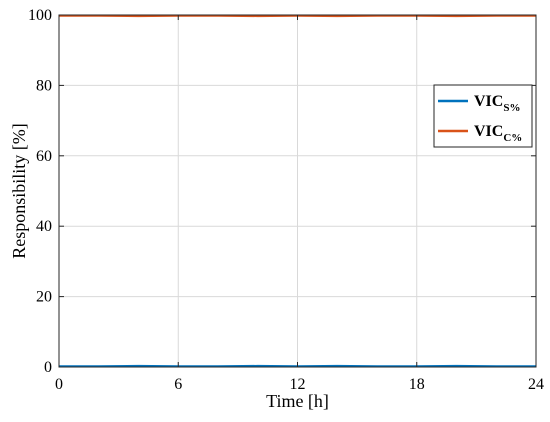 This screenshot has width=550, height=422. Describe the element at coordinates (44, 226) in the screenshot. I see `y-tick-label: 40` at that location.